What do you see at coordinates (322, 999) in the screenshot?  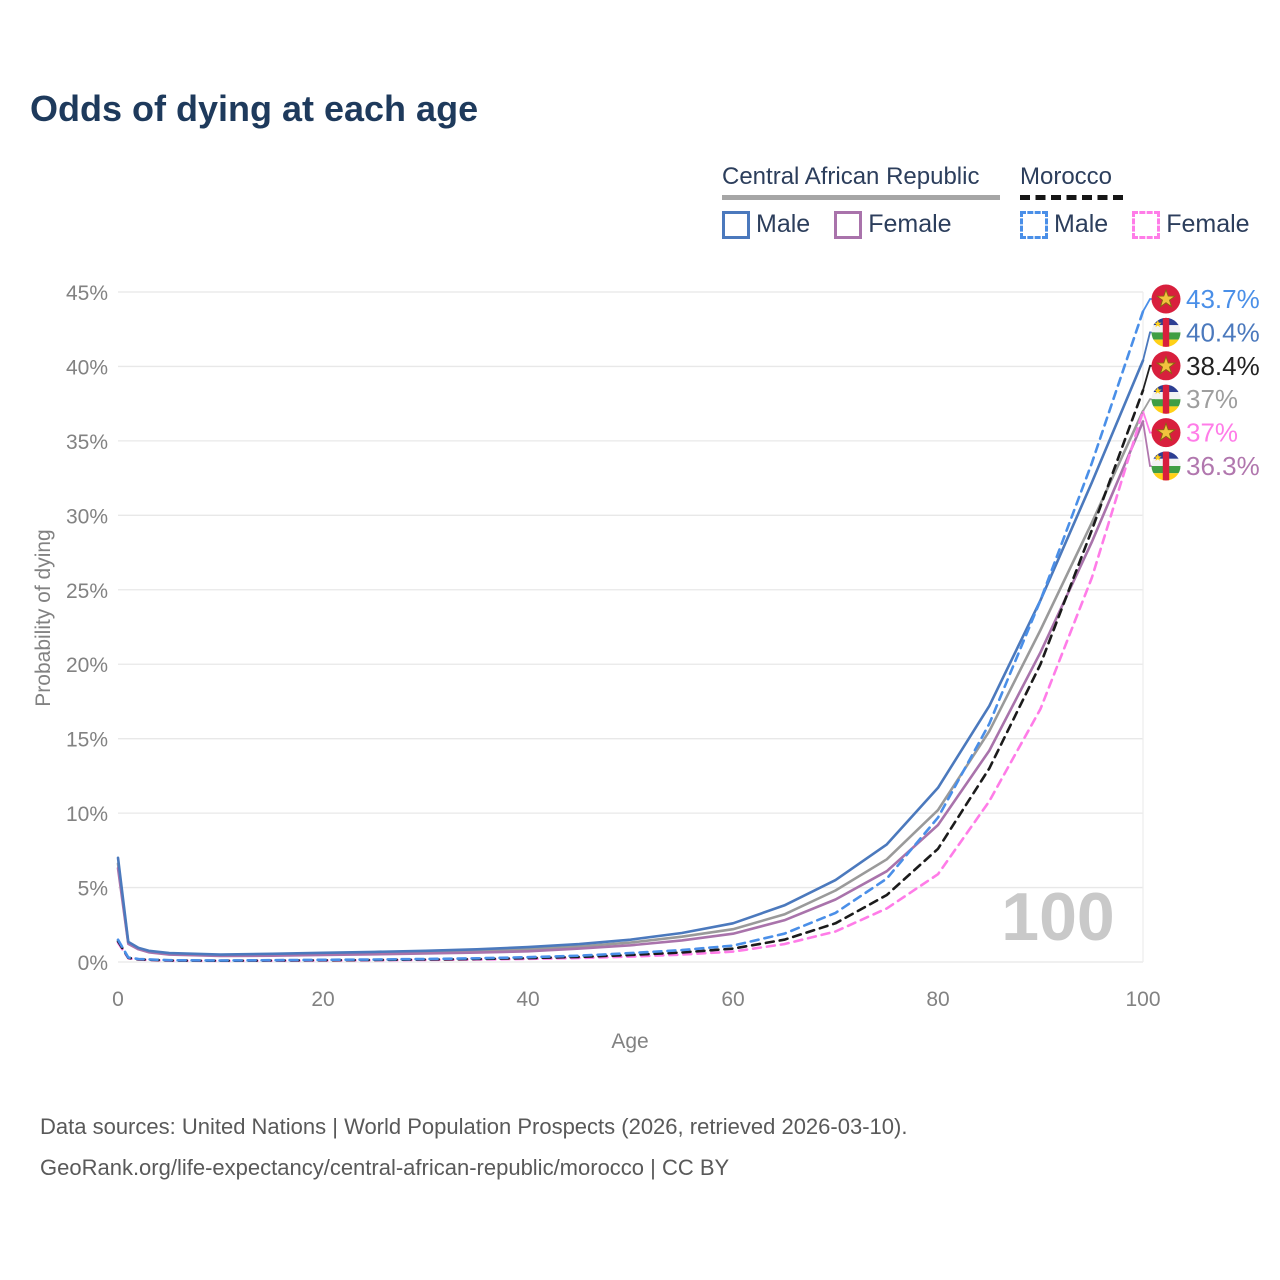 I see `x-tick-label: 20` at bounding box center [322, 999].